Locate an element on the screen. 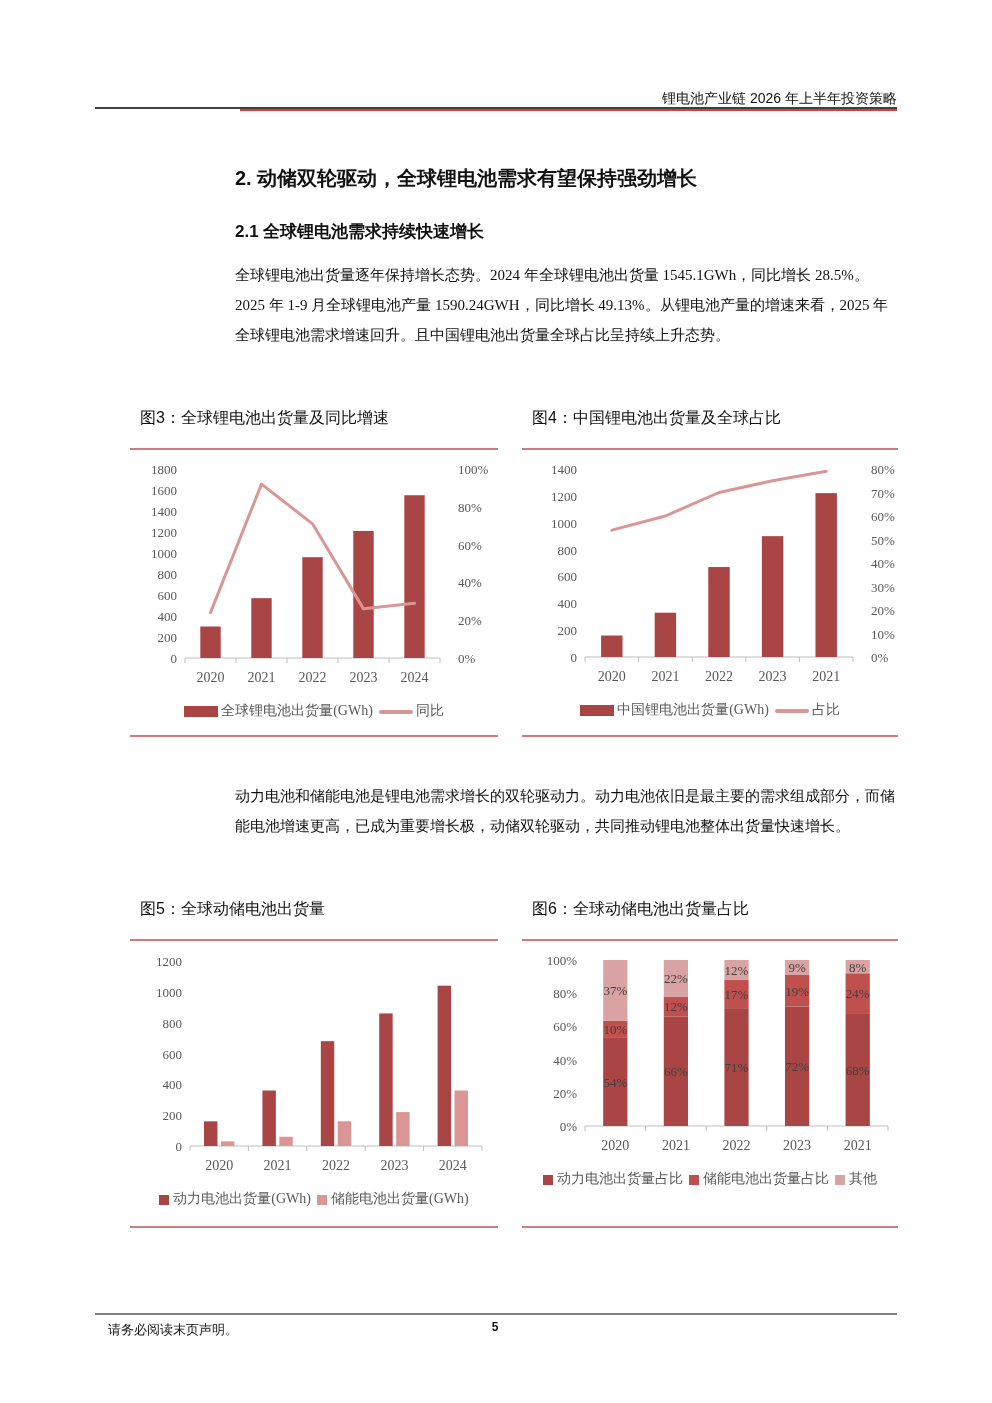  data-label: 66% is located at coordinates (675, 1072).